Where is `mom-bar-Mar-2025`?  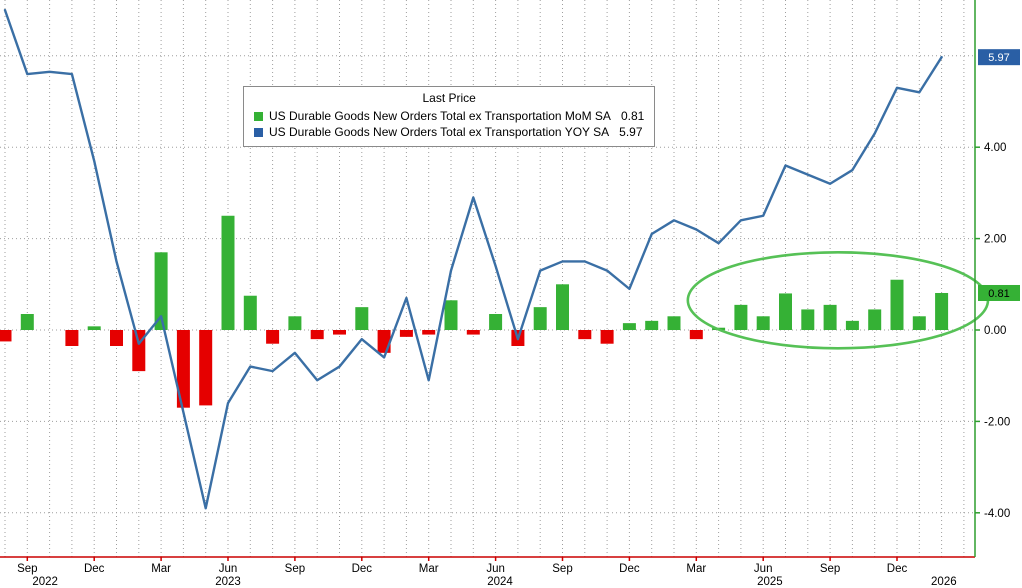
mom-bar-Mar-2025 is located at coordinates (696, 335).